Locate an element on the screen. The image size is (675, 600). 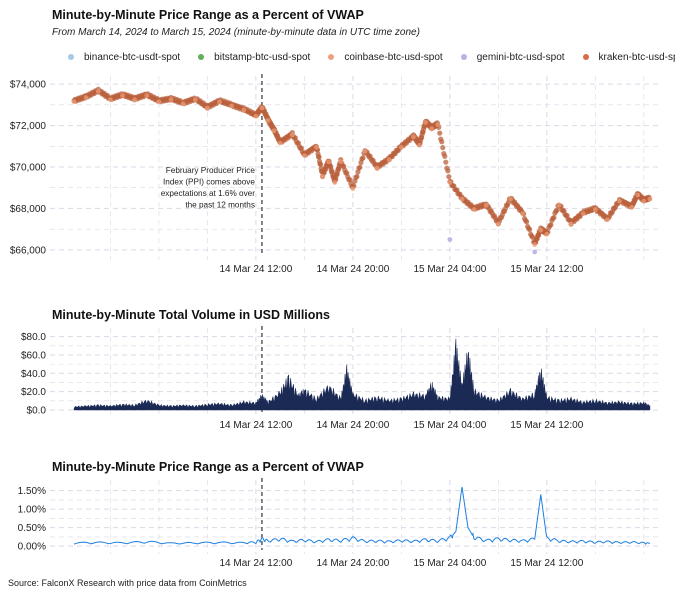
y-tick-label: $20.0 is located at coordinates (33, 392).